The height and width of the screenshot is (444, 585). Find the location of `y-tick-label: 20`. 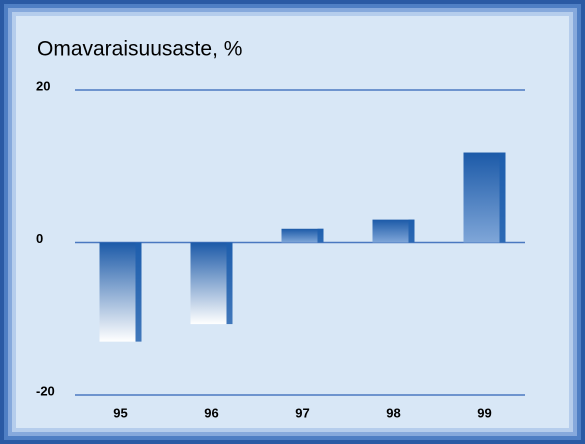

y-tick-label: 20 is located at coordinates (43, 85).